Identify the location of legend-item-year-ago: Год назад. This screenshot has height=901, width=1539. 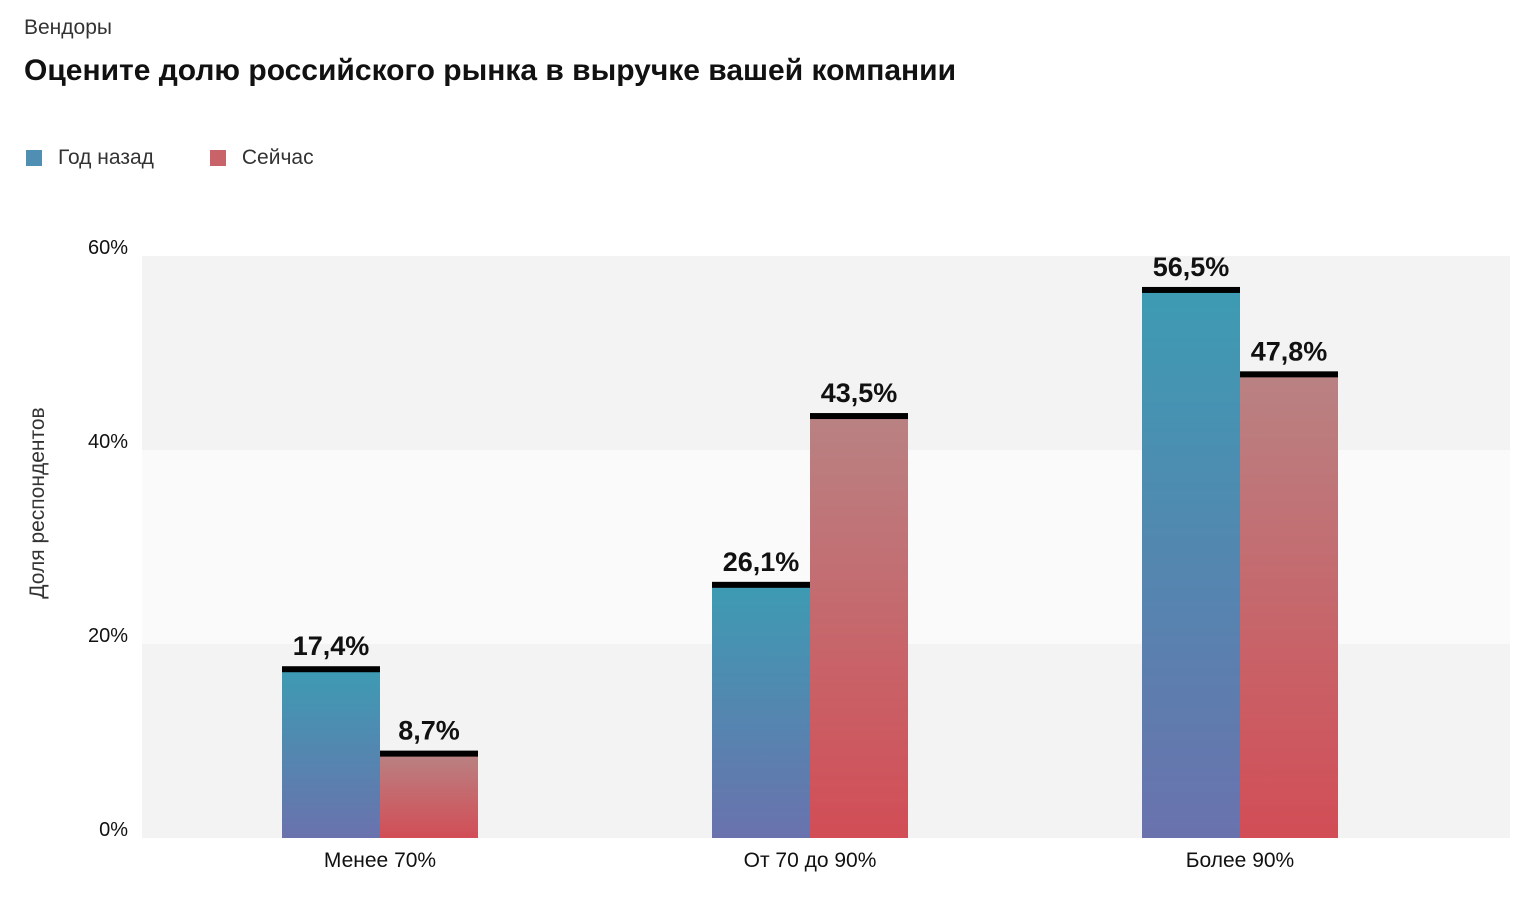
(90, 158).